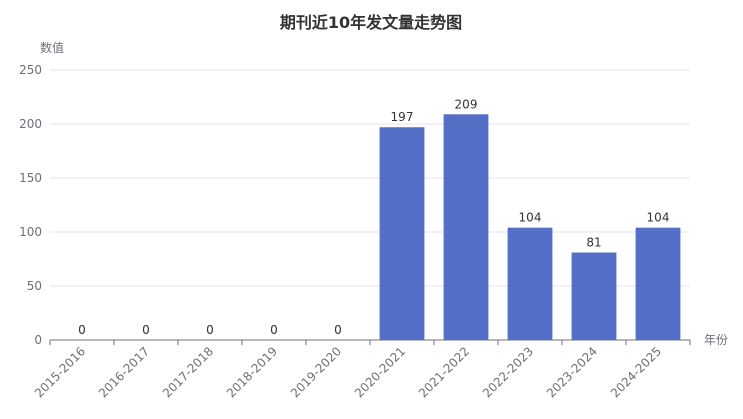 This screenshot has width=743, height=419. What do you see at coordinates (252, 372) in the screenshot?
I see `x-tick-label: 2018-2019` at bounding box center [252, 372].